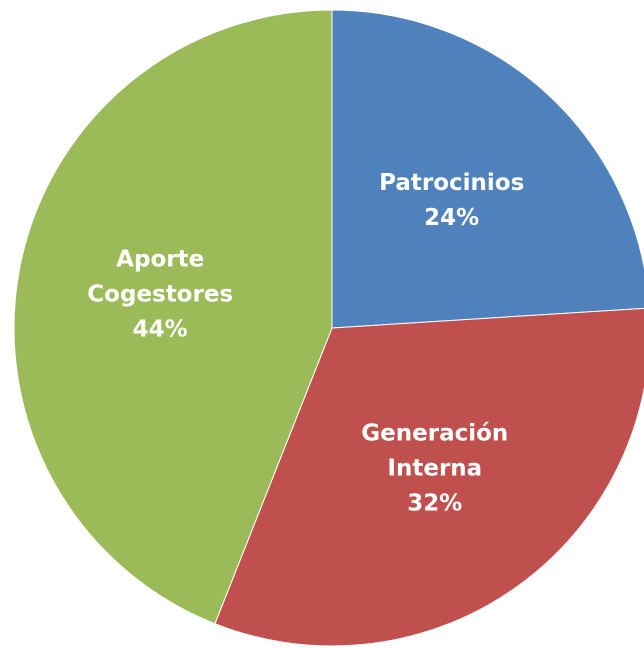 This screenshot has width=644, height=648. What do you see at coordinates (452, 182) in the screenshot?
I see `category-label: Patrocinios` at bounding box center [452, 182].